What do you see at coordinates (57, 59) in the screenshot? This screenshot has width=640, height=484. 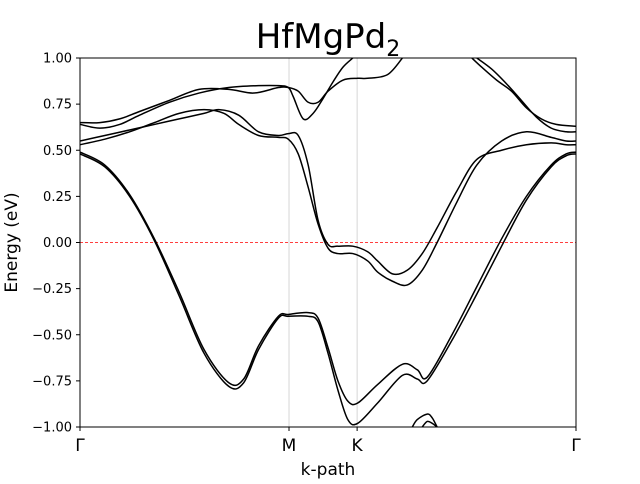 I see `y-tick-label: 1.00` at bounding box center [57, 59].